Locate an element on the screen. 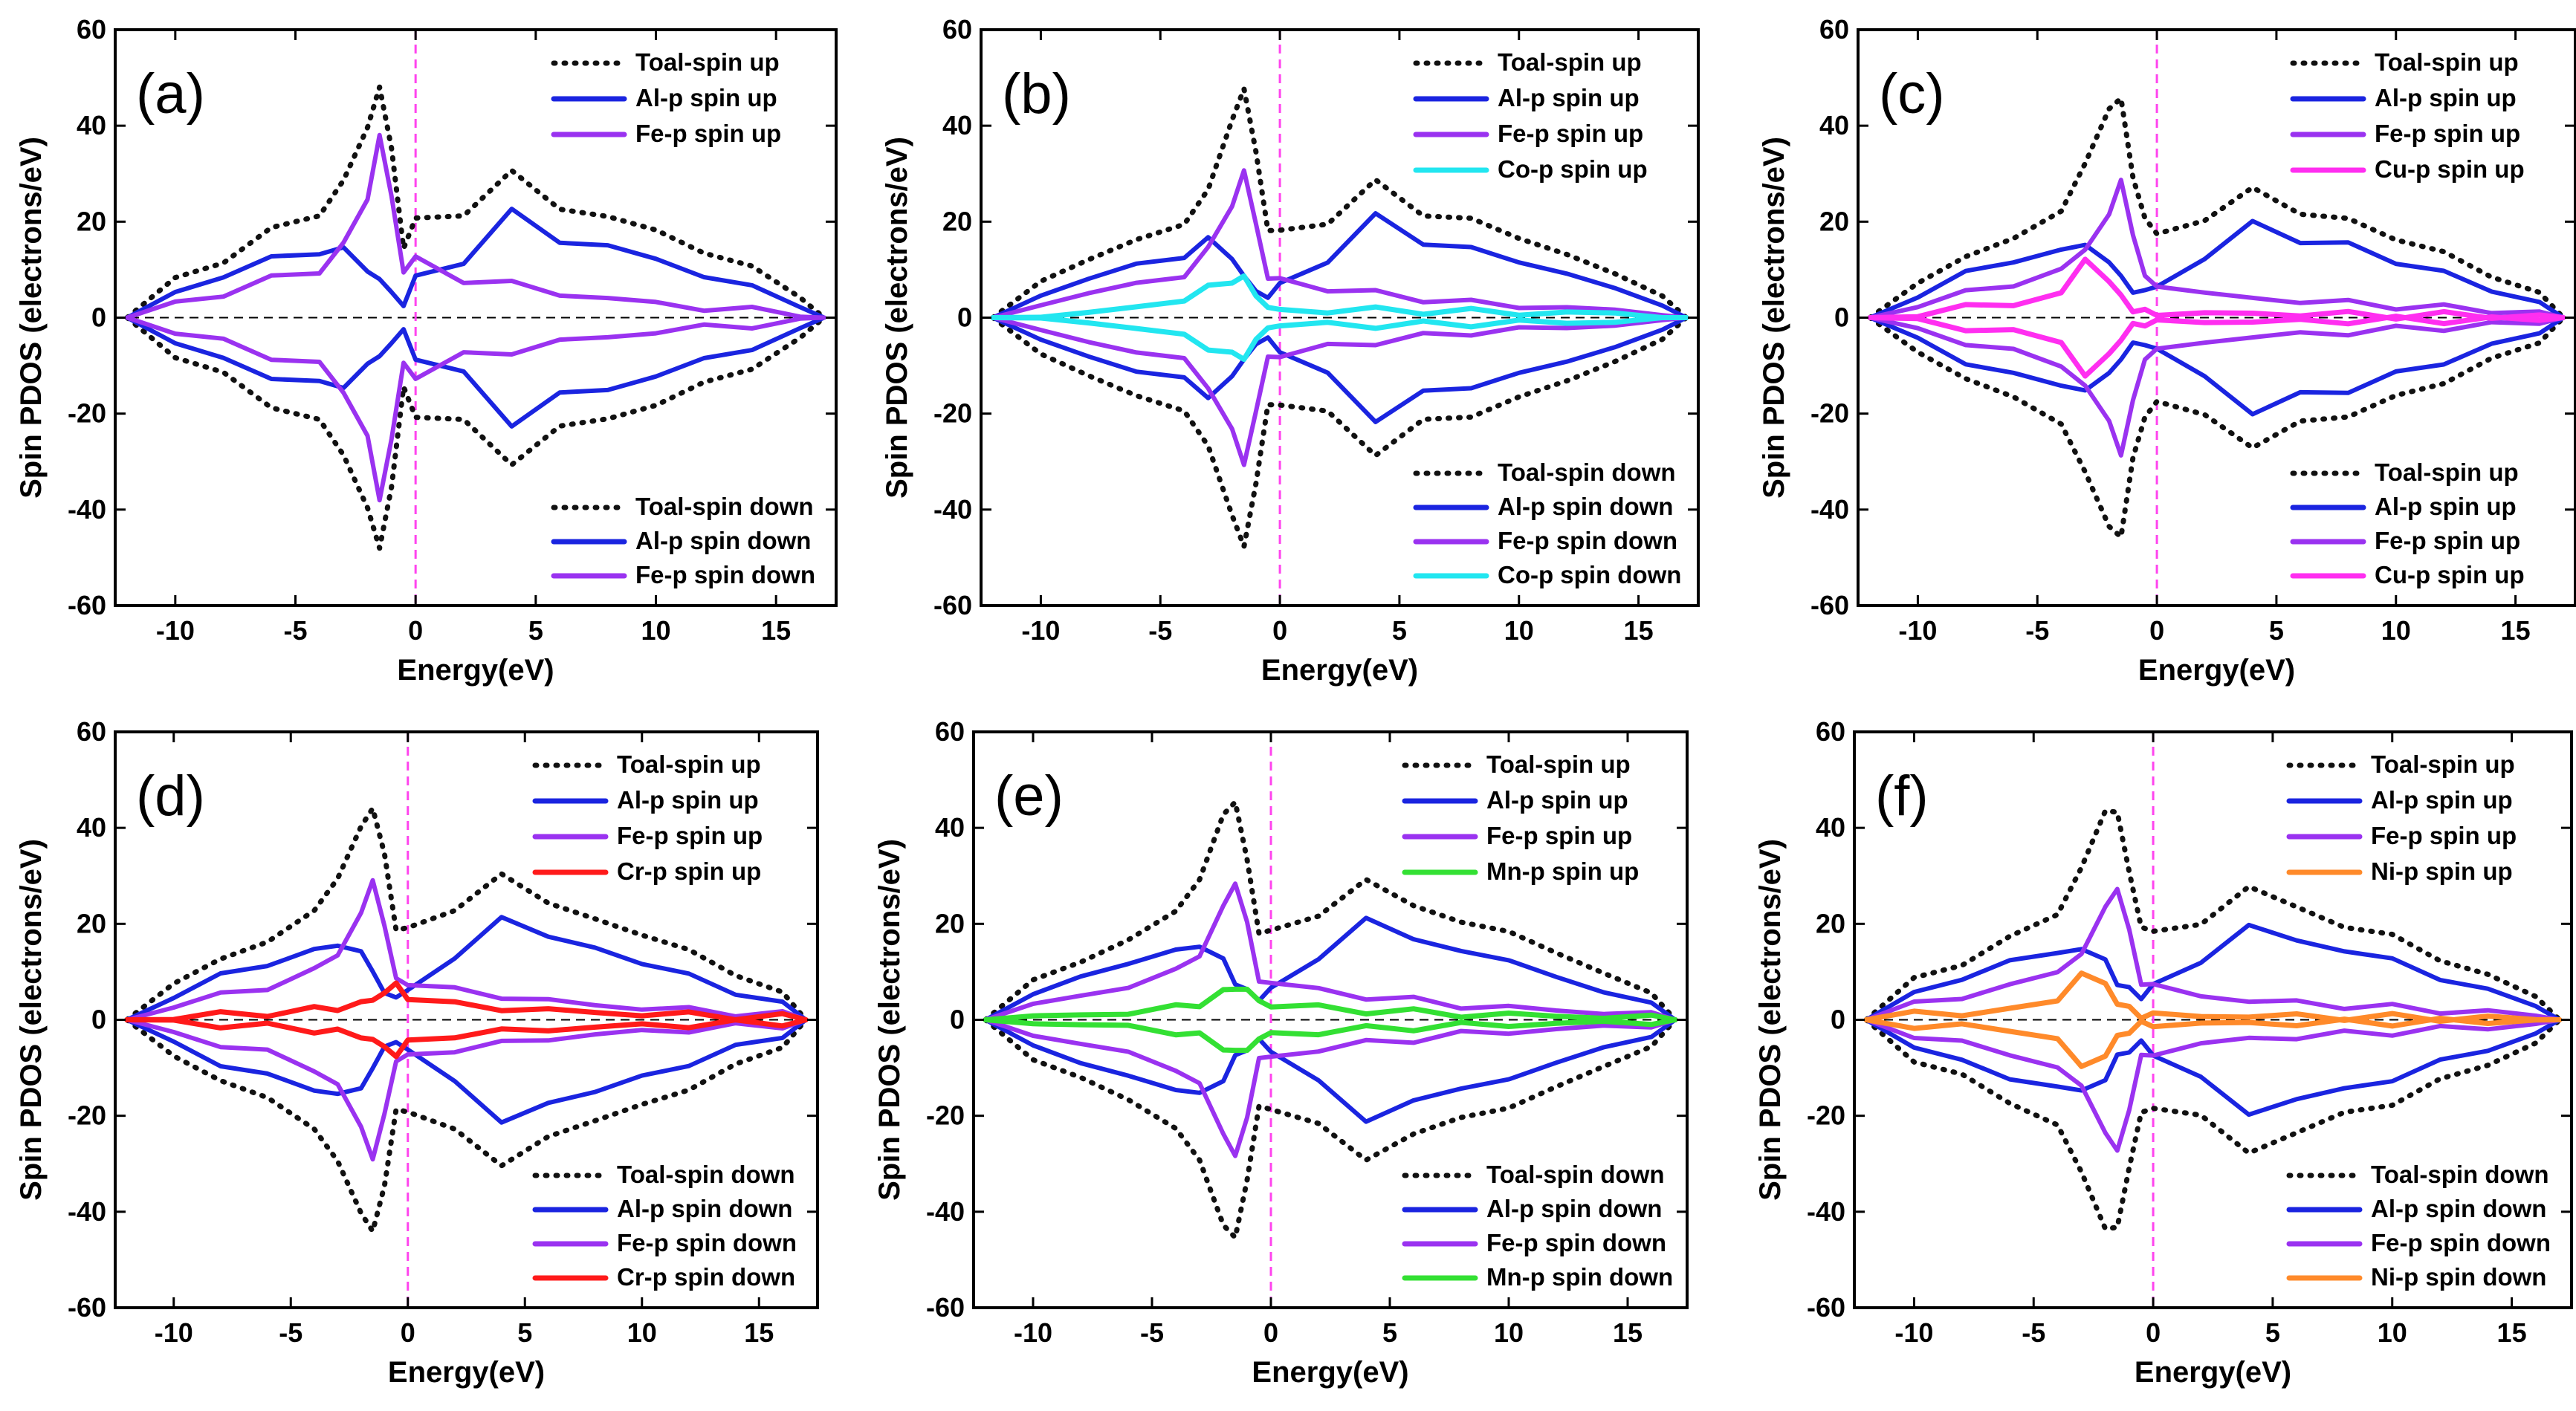 This screenshot has width=2576, height=1411. co-spin-down-line is located at coordinates (1339, 339).